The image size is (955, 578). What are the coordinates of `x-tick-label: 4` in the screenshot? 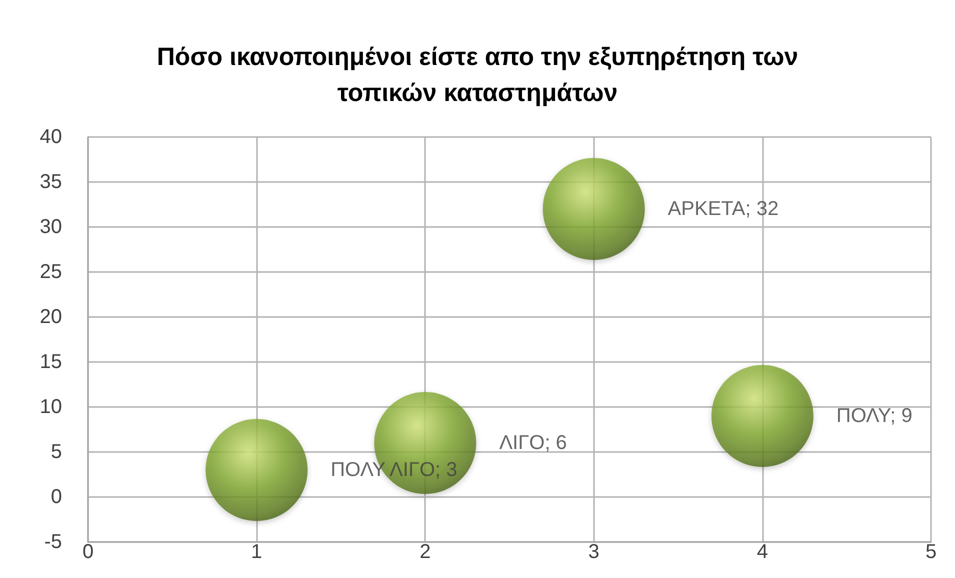 It's located at (762, 552).